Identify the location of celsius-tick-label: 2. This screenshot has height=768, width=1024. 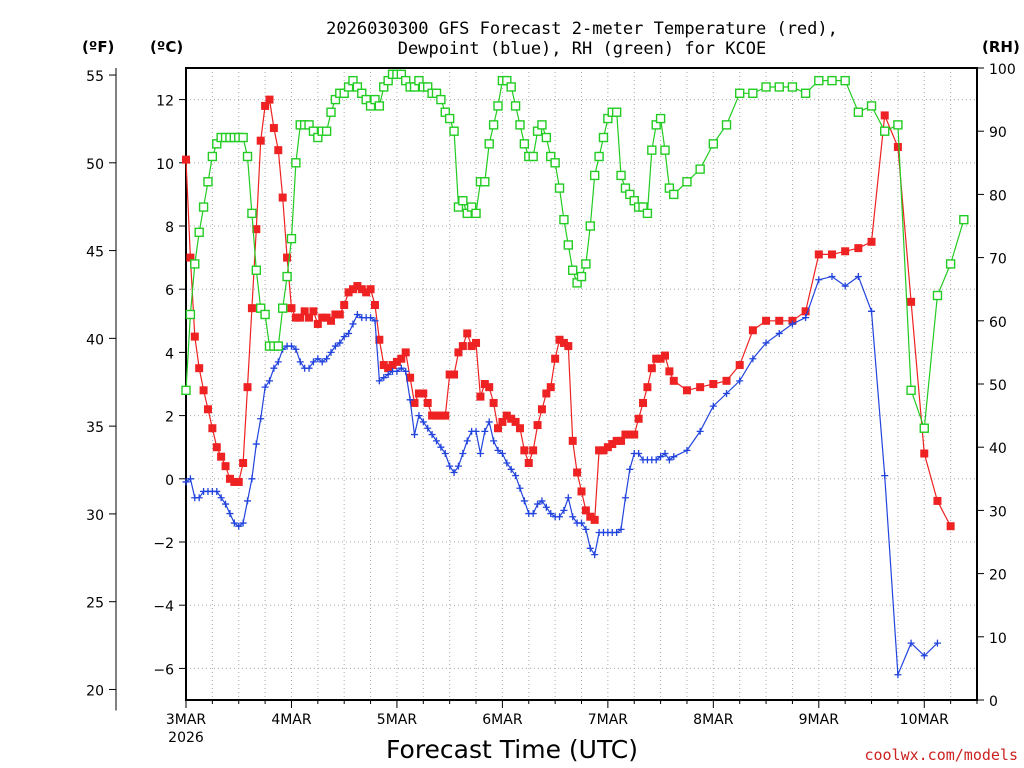
(169, 418).